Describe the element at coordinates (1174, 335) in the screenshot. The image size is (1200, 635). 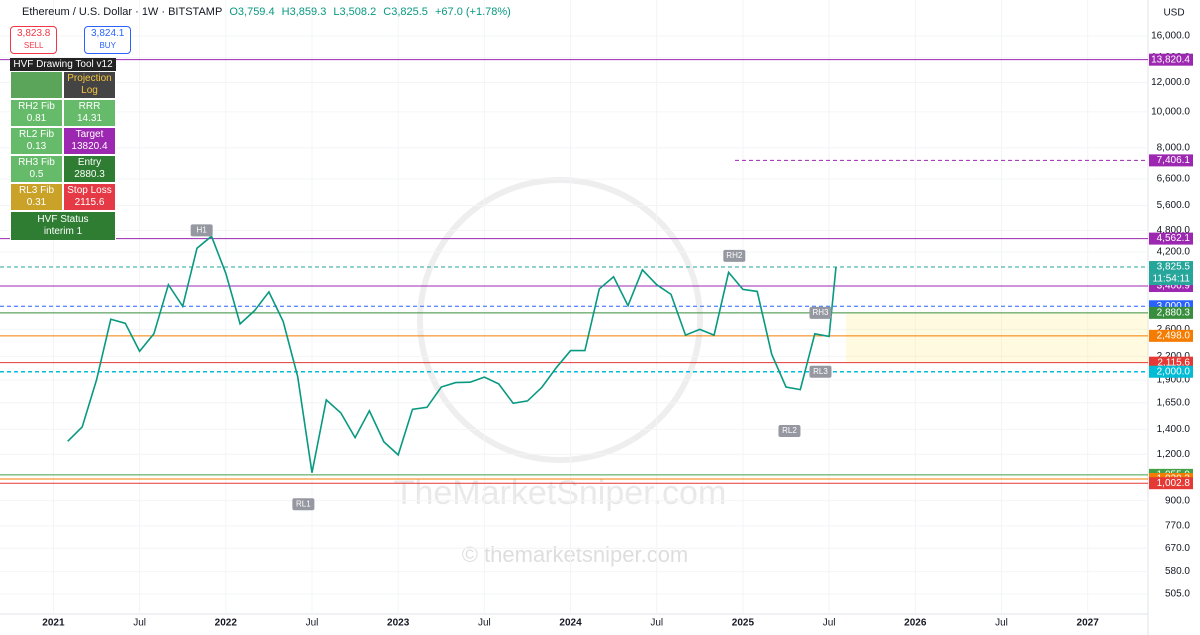
I see `level-label: 2,498.0` at that location.